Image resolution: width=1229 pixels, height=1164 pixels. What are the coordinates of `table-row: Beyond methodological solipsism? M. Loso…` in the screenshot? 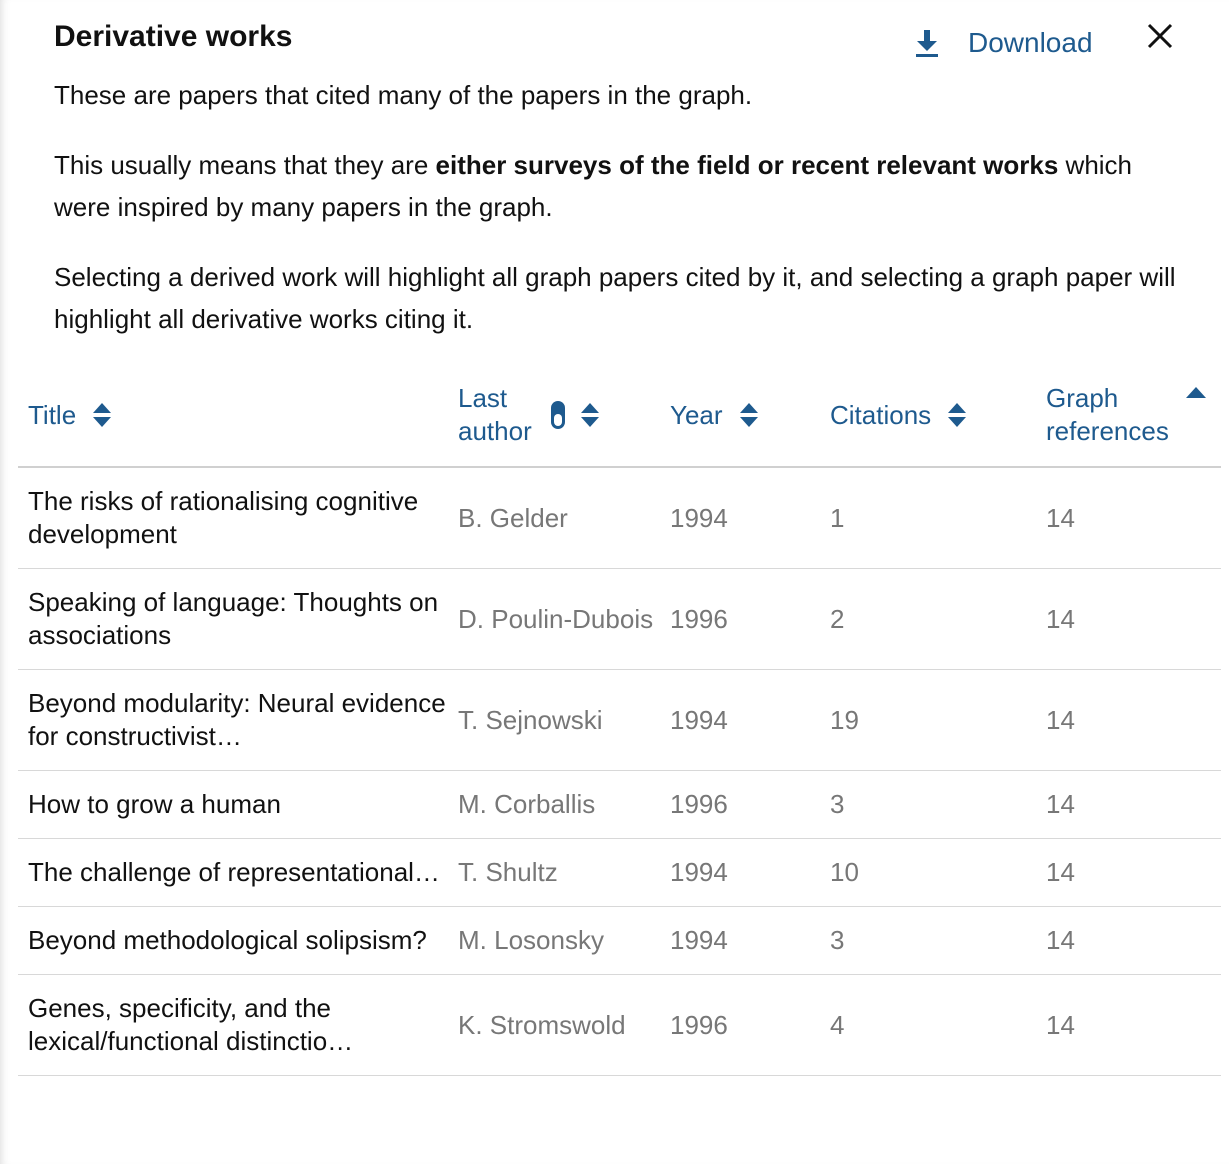 It's located at (619, 940).